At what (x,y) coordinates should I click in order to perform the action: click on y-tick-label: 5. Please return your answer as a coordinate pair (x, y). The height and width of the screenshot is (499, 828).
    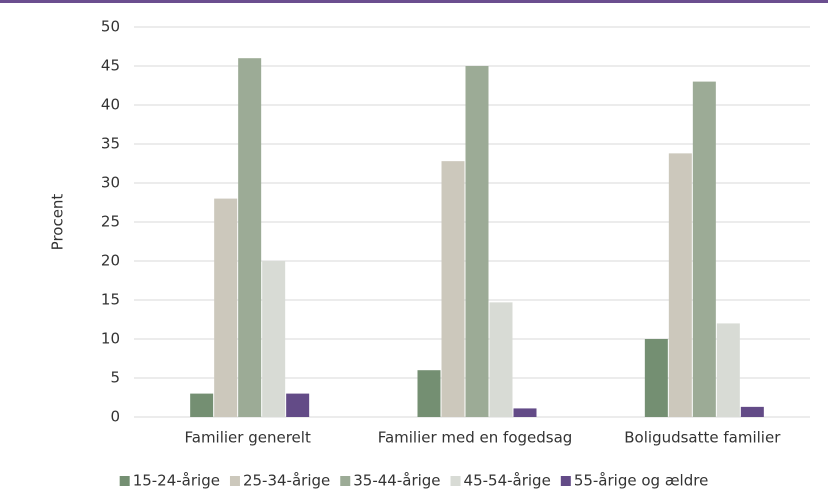
    Looking at the image, I should click on (115, 378).